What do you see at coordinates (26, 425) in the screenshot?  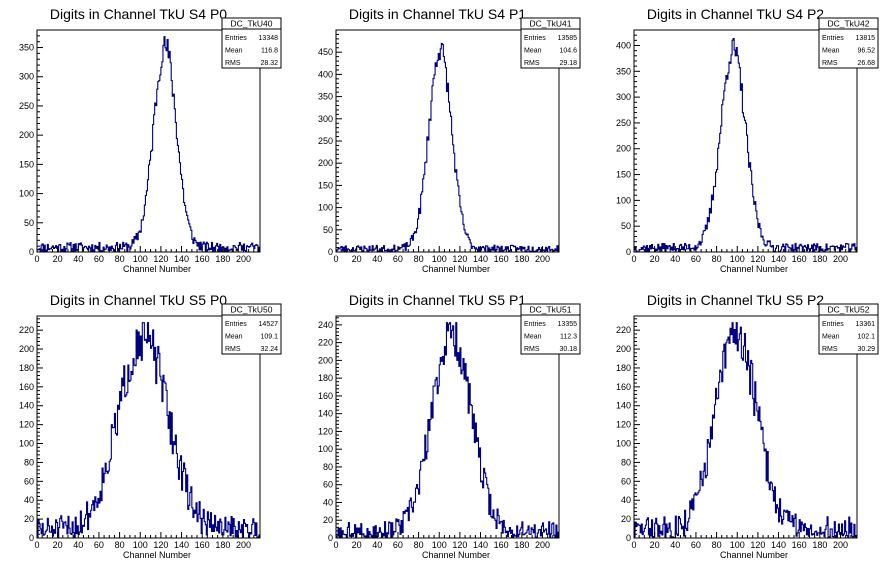 I see `y-tick-label: 120` at bounding box center [26, 425].